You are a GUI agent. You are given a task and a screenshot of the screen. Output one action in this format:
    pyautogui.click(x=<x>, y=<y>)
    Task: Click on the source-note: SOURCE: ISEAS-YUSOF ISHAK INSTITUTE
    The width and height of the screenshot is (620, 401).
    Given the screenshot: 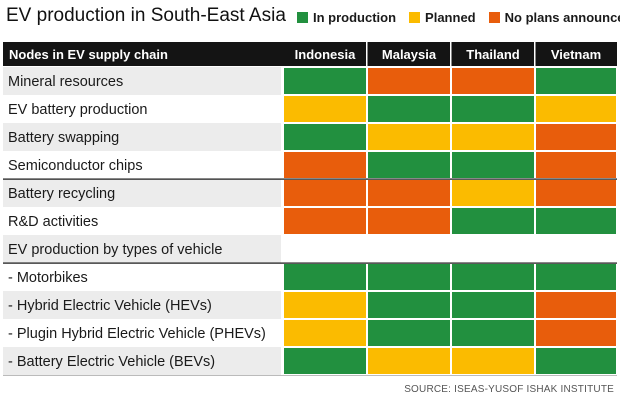 What is the action you would take?
    pyautogui.click(x=509, y=389)
    